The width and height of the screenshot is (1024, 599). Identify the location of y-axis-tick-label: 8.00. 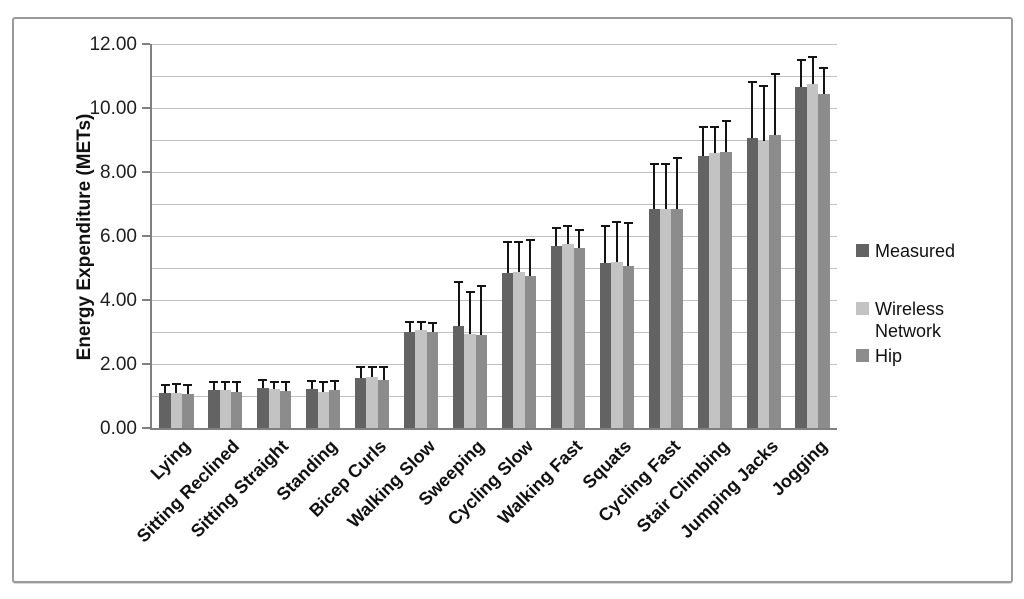
(118, 172).